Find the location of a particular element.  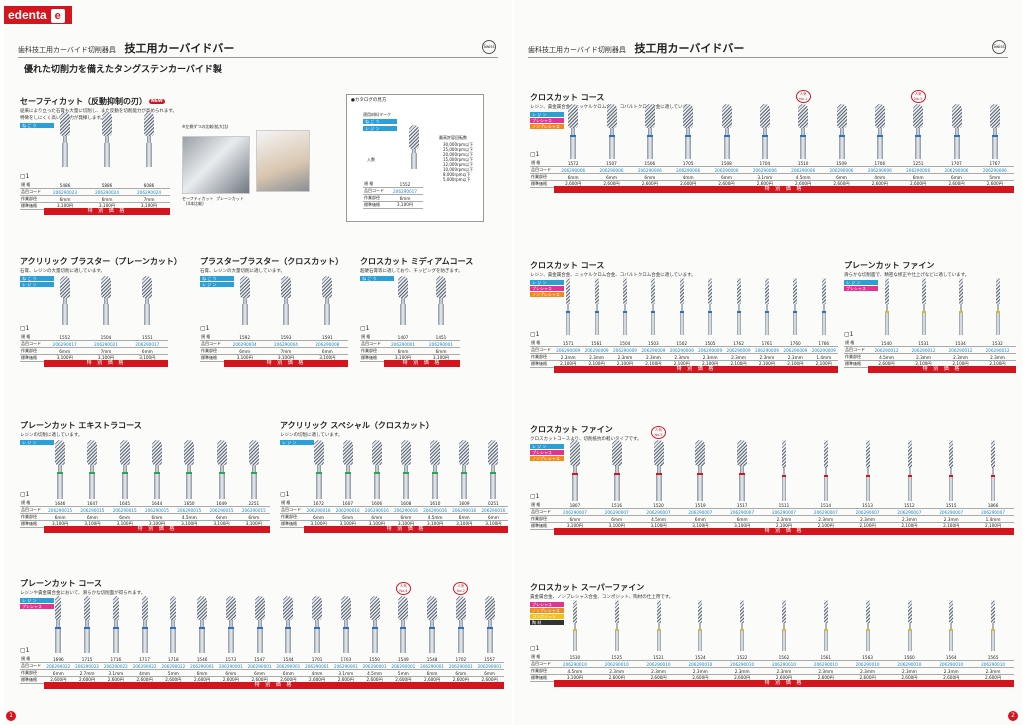

material-tag: ノンプレシャス is located at coordinates (547, 610).